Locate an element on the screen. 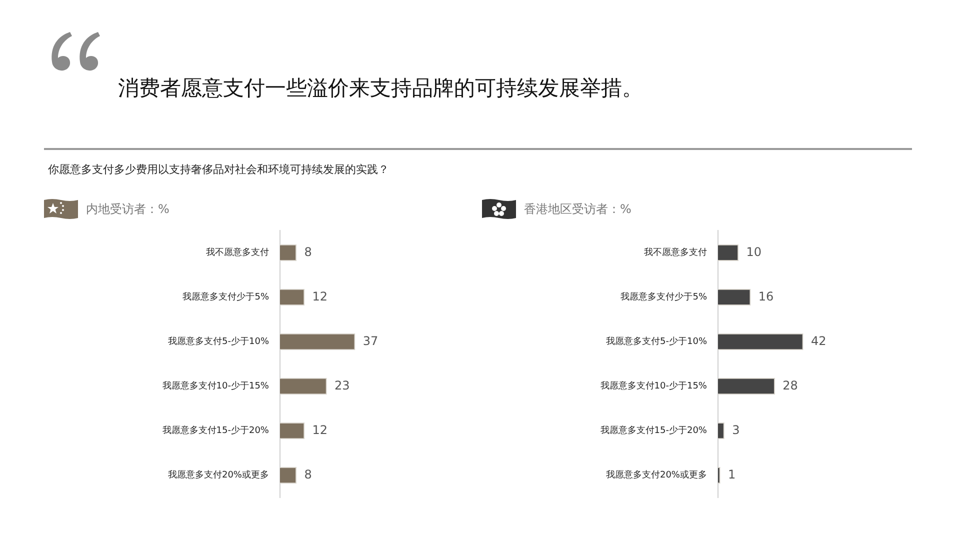  data-label: 42 is located at coordinates (818, 341).